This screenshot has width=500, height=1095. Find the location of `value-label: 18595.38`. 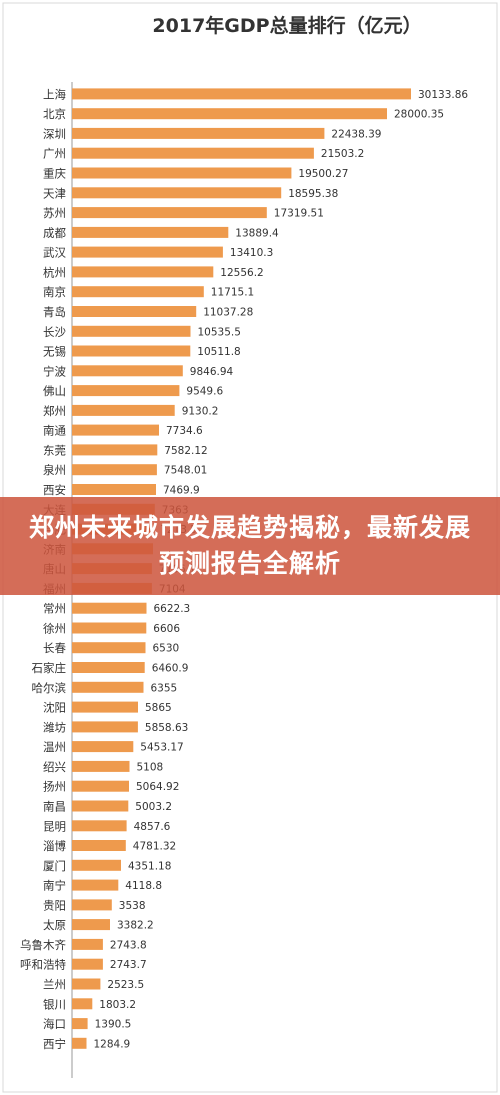

value-label: 18595.38 is located at coordinates (313, 194).